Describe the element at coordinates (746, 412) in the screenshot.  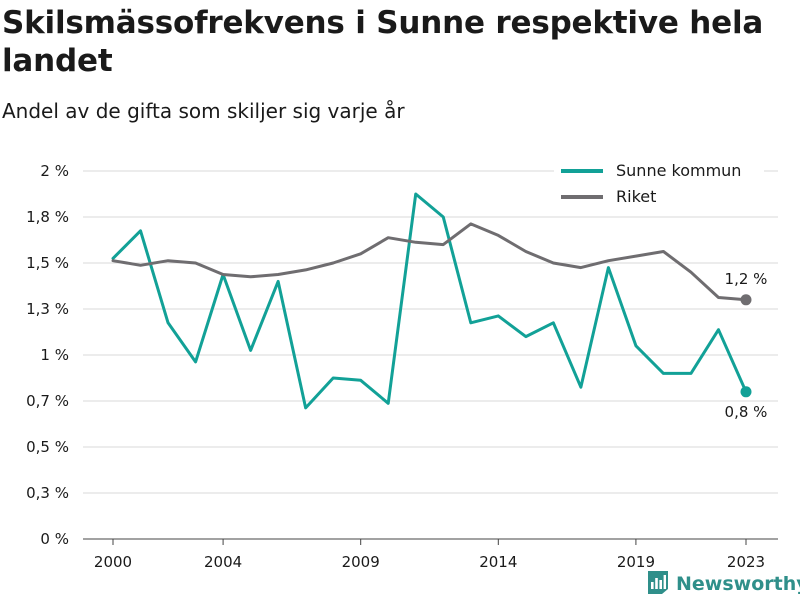
I see `end-value-label: 0,8 %` at that location.